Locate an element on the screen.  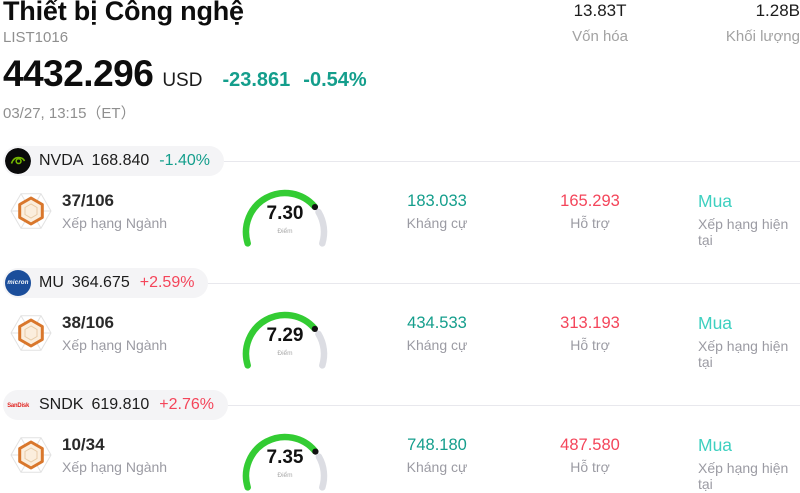
stock-change: -1.40% is located at coordinates (184, 160).